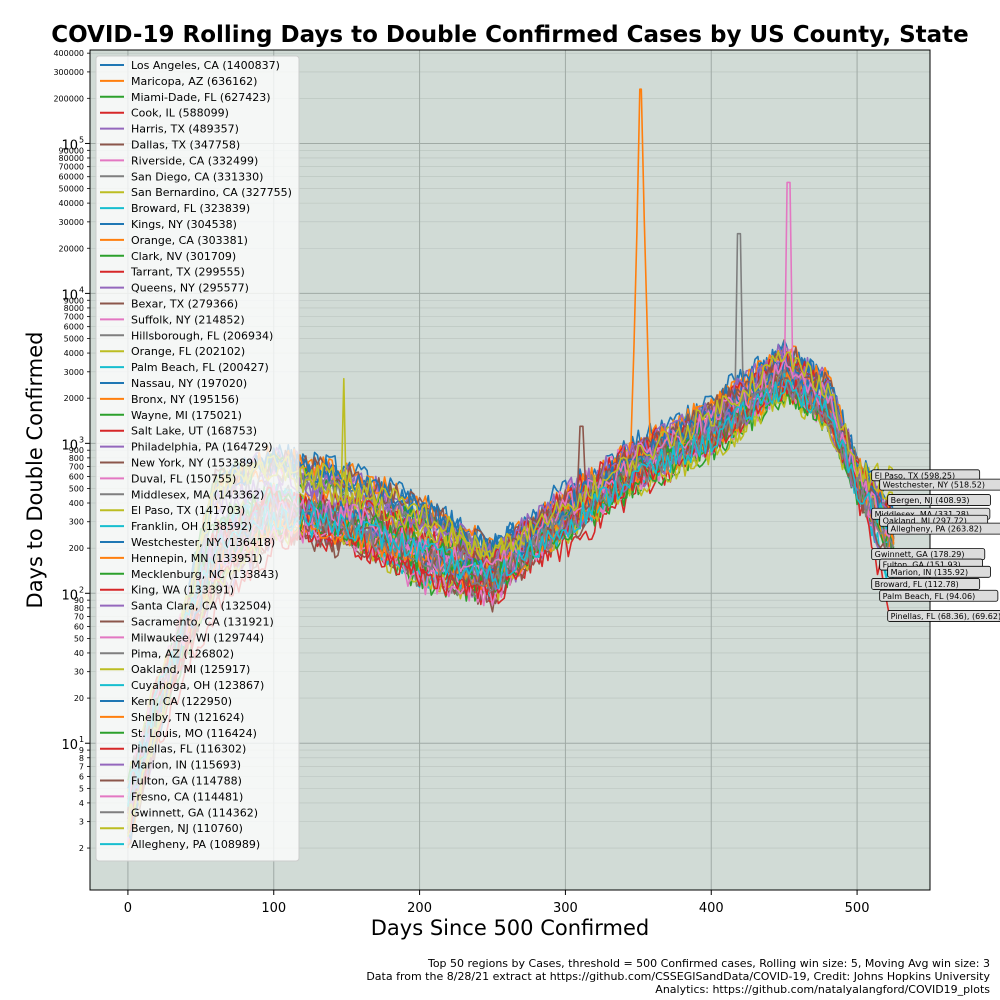  Describe the element at coordinates (205, 65) in the screenshot. I see `legend-entry: Los Angeles, CA (1400837)` at that location.